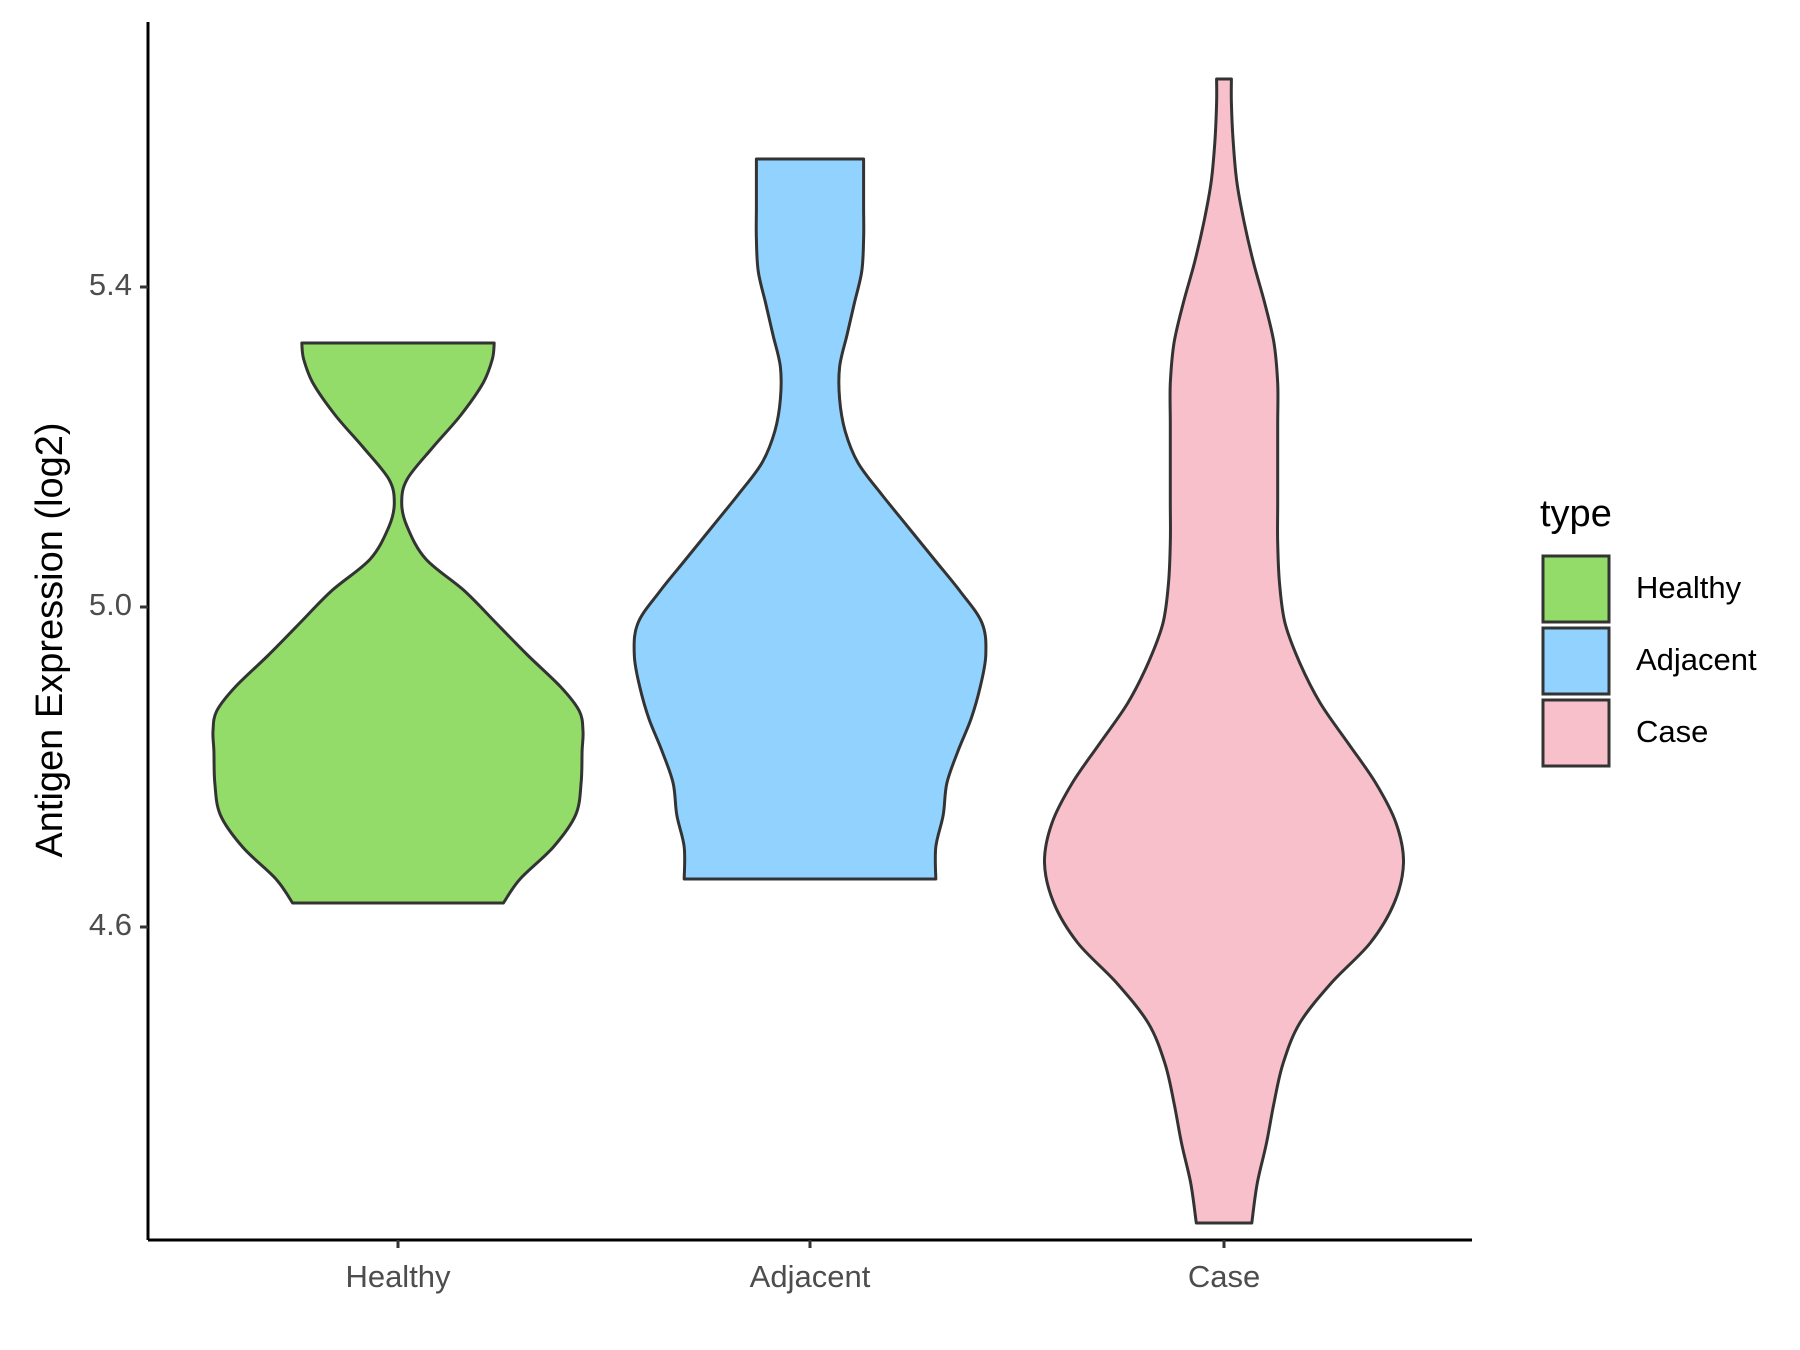  Describe the element at coordinates (1648, 630) in the screenshot. I see `legend: type Healthy Adjacent Case` at that location.